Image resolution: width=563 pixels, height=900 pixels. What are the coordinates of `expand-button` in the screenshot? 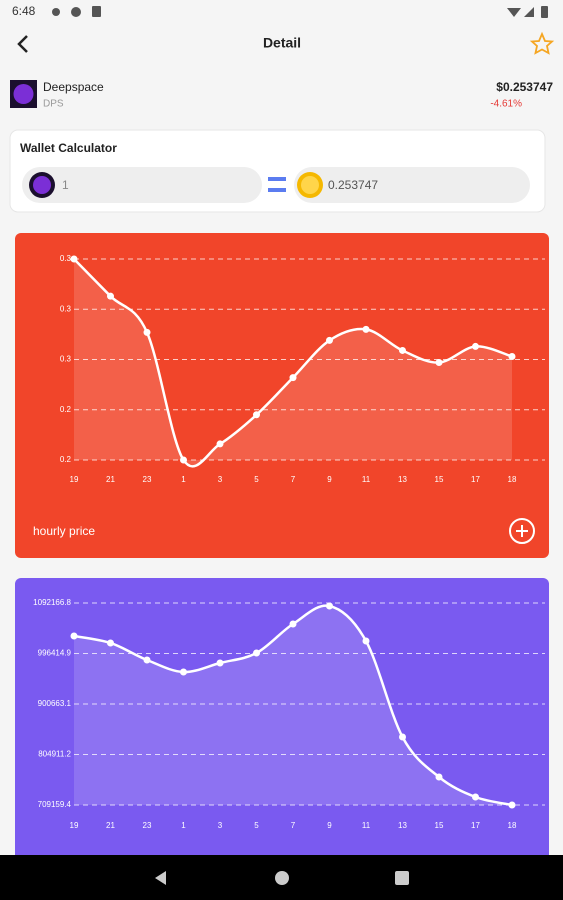 It's located at (522, 531).